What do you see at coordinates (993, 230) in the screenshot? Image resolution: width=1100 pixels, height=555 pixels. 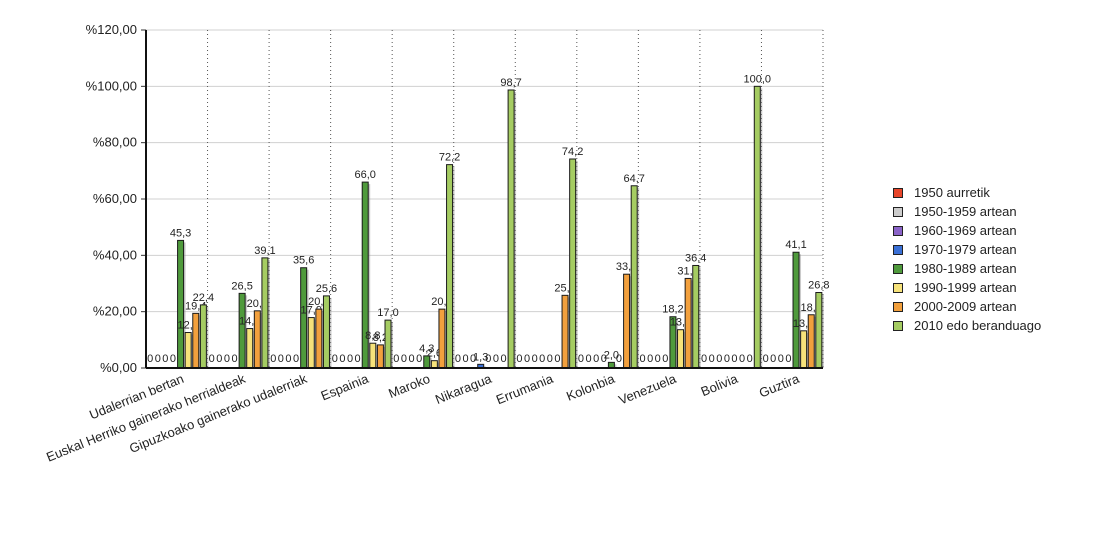 I see `legend-item: 1960-1969 artean` at bounding box center [993, 230].